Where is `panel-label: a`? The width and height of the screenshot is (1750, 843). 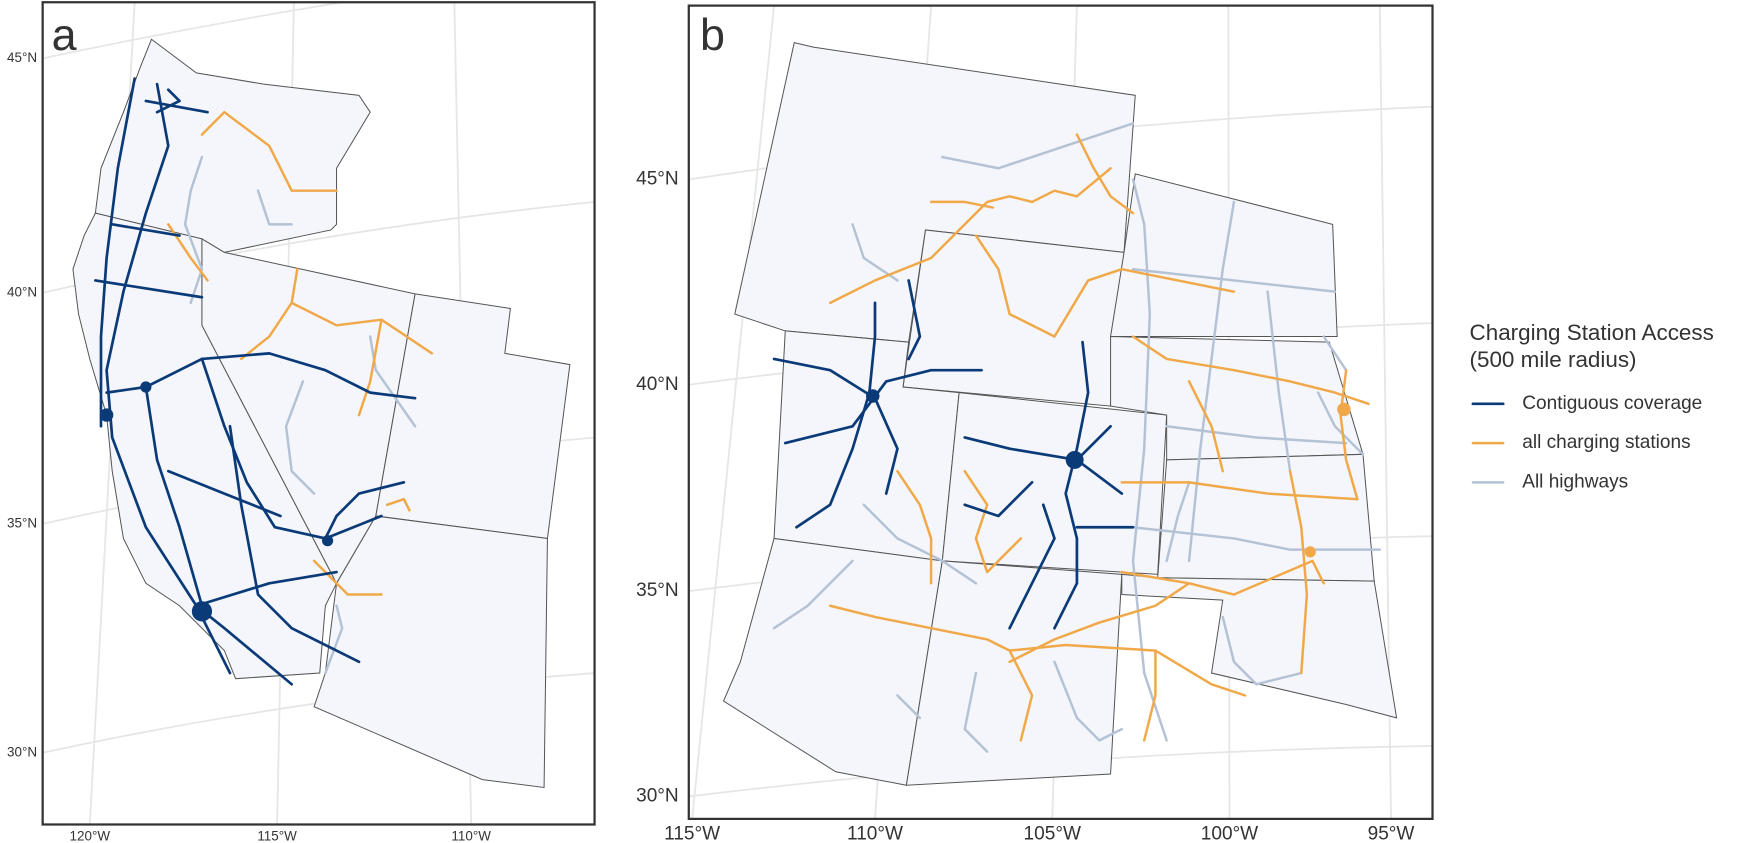
panel-label: a is located at coordinates (64, 34).